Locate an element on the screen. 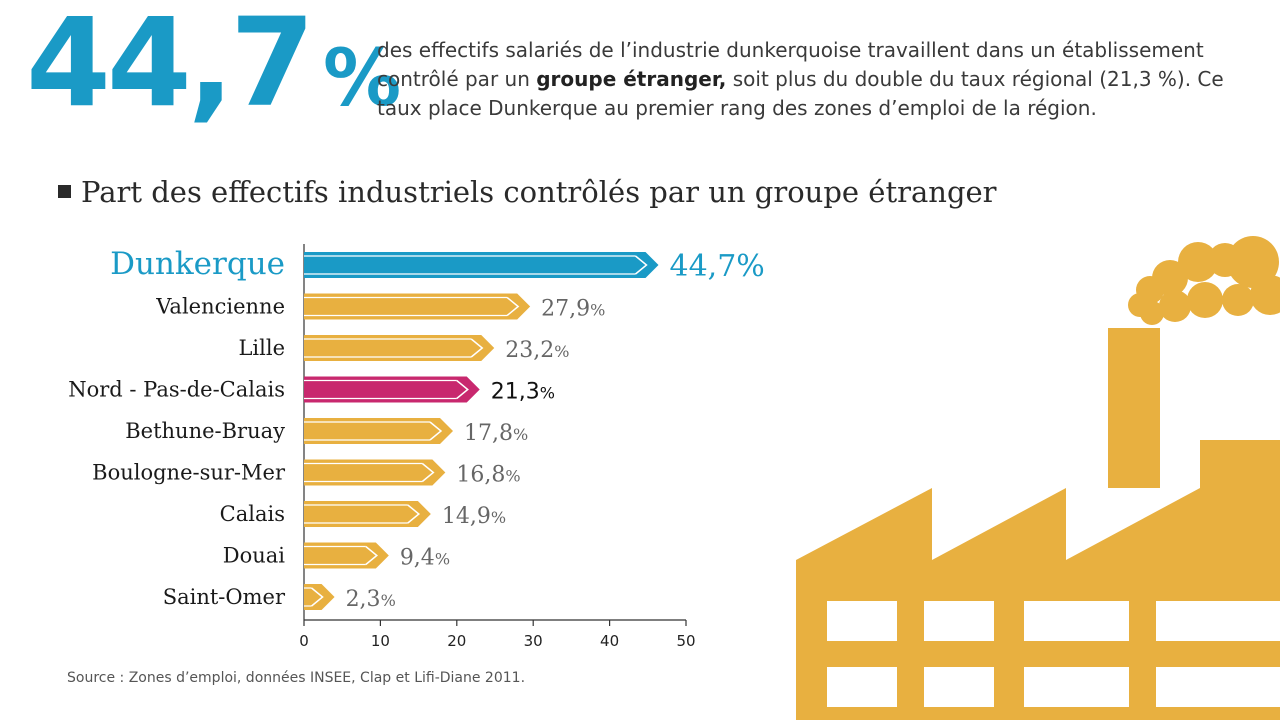 The height and width of the screenshot is (720, 1280). headline-percent-sign: % is located at coordinates (362, 79).